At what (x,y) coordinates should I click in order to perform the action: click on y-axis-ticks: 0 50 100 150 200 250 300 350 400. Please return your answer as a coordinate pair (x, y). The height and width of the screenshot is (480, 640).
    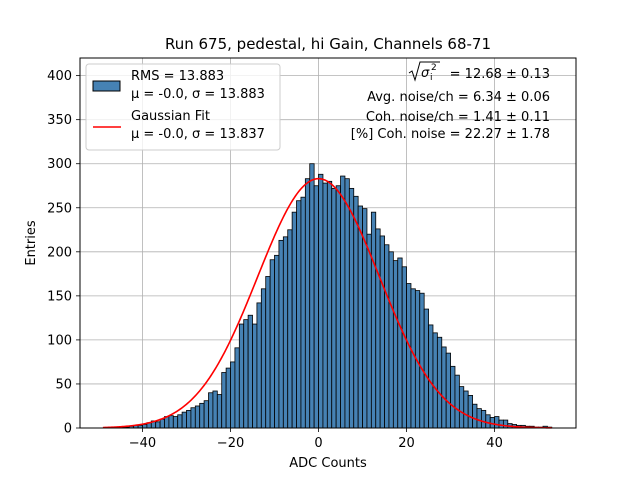
    Looking at the image, I should click on (63, 253).